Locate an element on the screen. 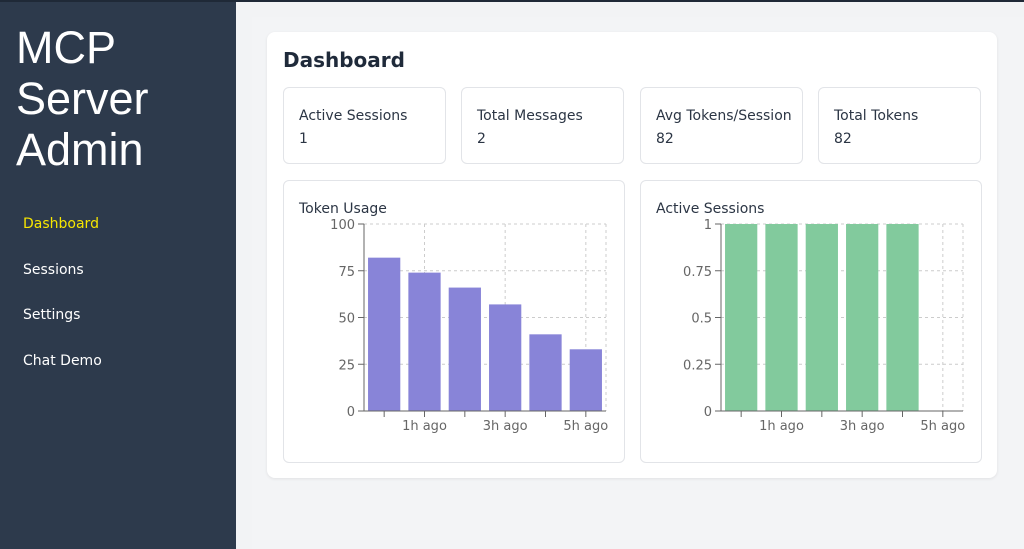 This screenshot has width=1024, height=549. y-tick-label: 0.25 is located at coordinates (697, 365).